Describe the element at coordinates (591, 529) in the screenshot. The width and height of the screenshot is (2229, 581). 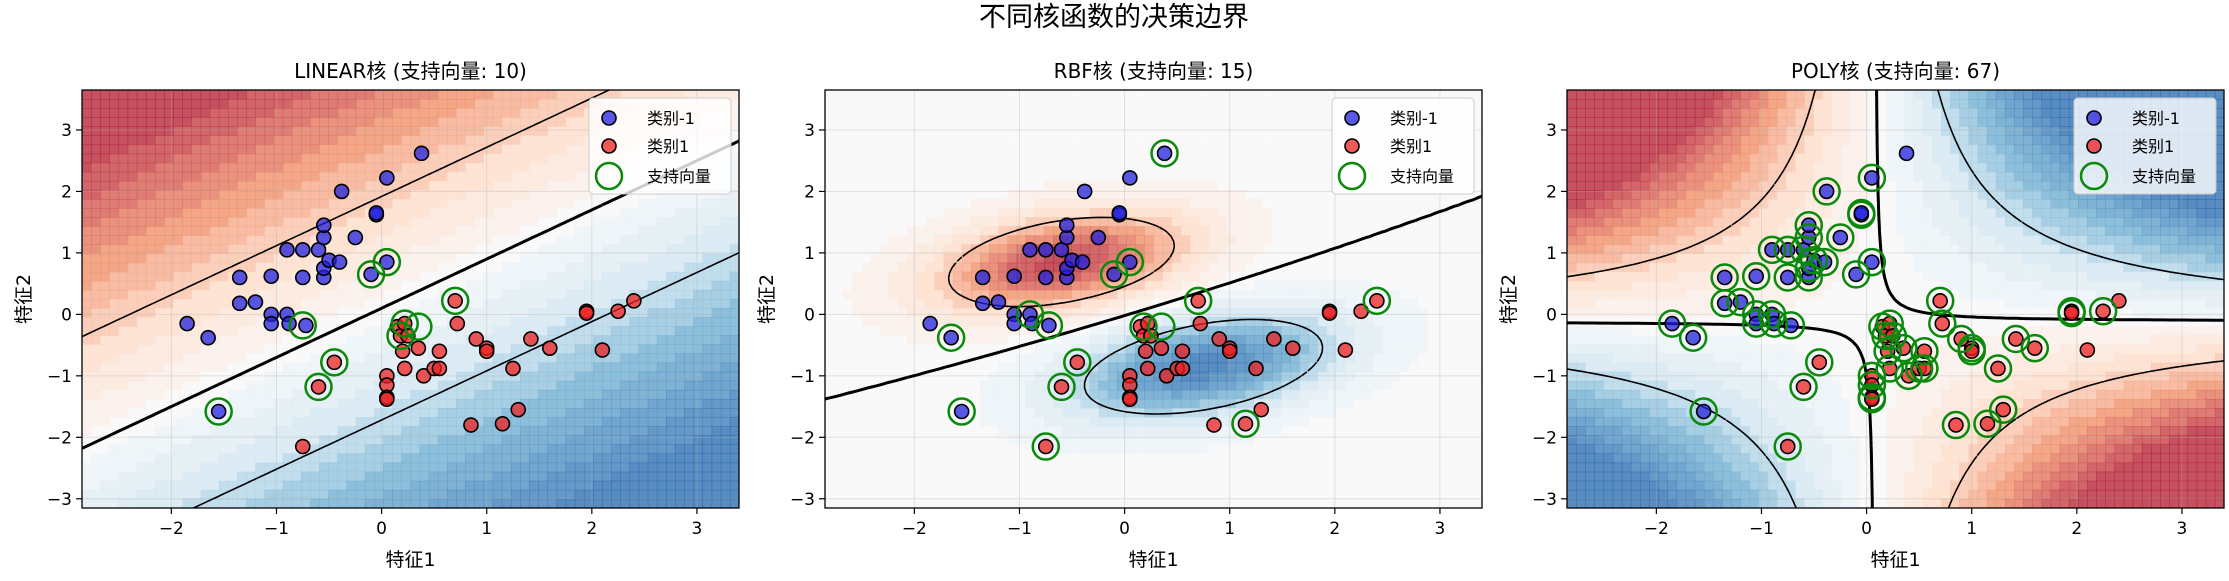
I see `x-tick-label: 2` at that location.